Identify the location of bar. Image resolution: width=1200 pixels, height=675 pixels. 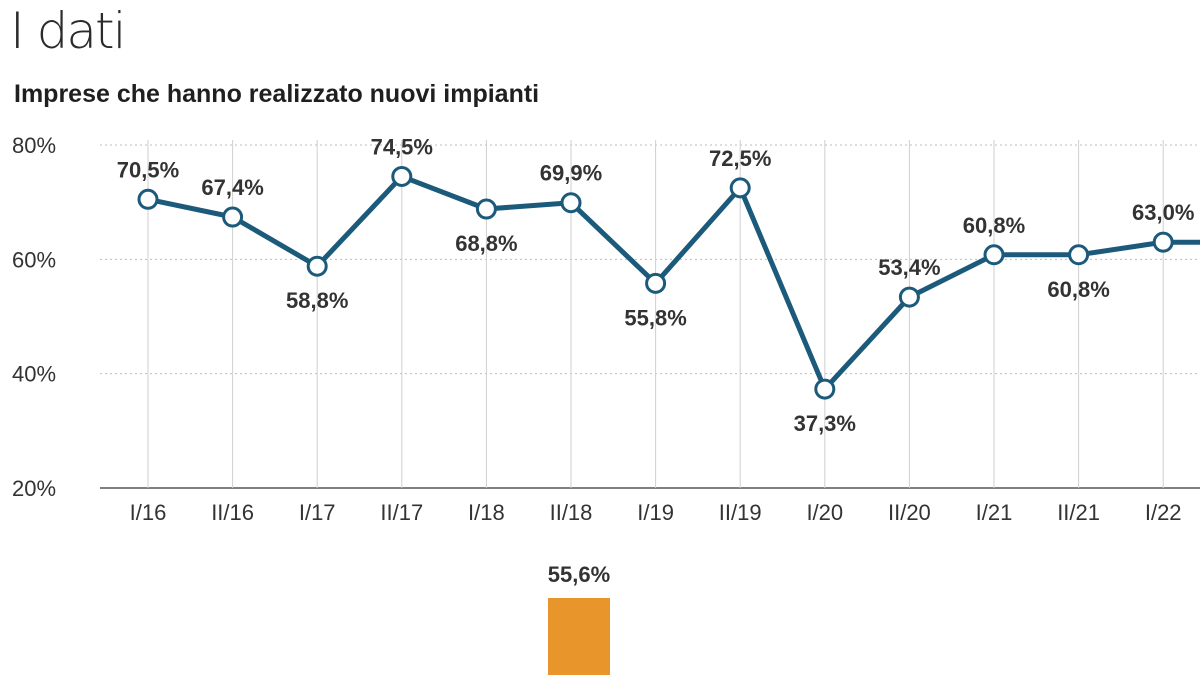
(579, 636).